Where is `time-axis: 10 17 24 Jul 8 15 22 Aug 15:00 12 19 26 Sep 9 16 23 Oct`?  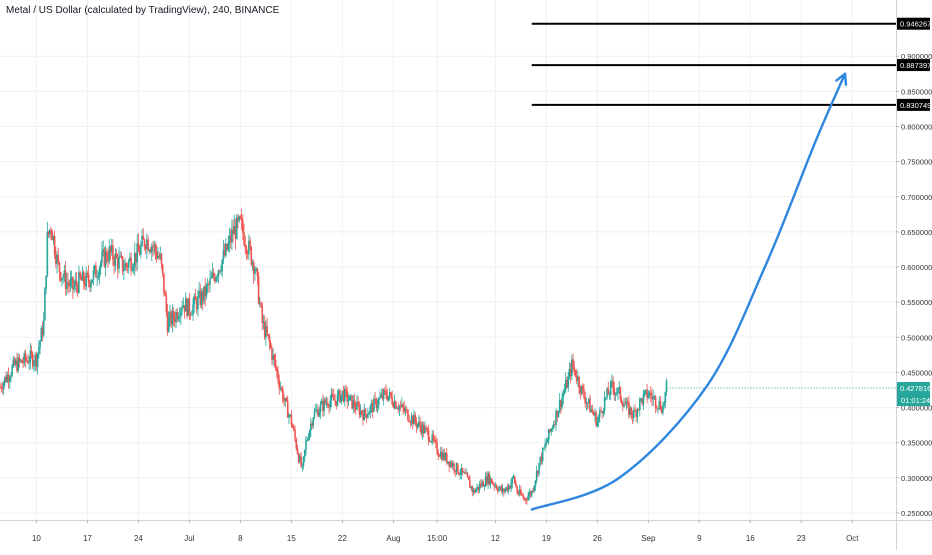 time-axis: 10 17 24 Jul 8 15 22 Aug 15:00 12 19 26 Sep 9 16 23 Oct is located at coordinates (466, 535).